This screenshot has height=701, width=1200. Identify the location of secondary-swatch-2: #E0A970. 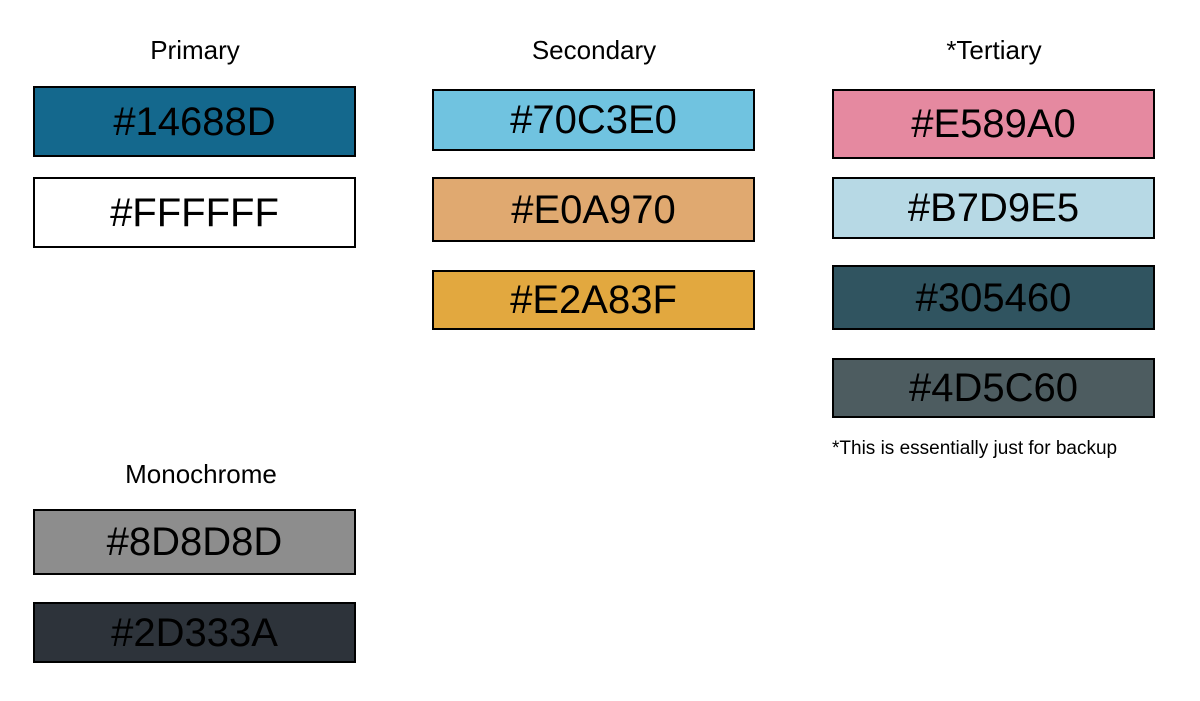
(593, 209).